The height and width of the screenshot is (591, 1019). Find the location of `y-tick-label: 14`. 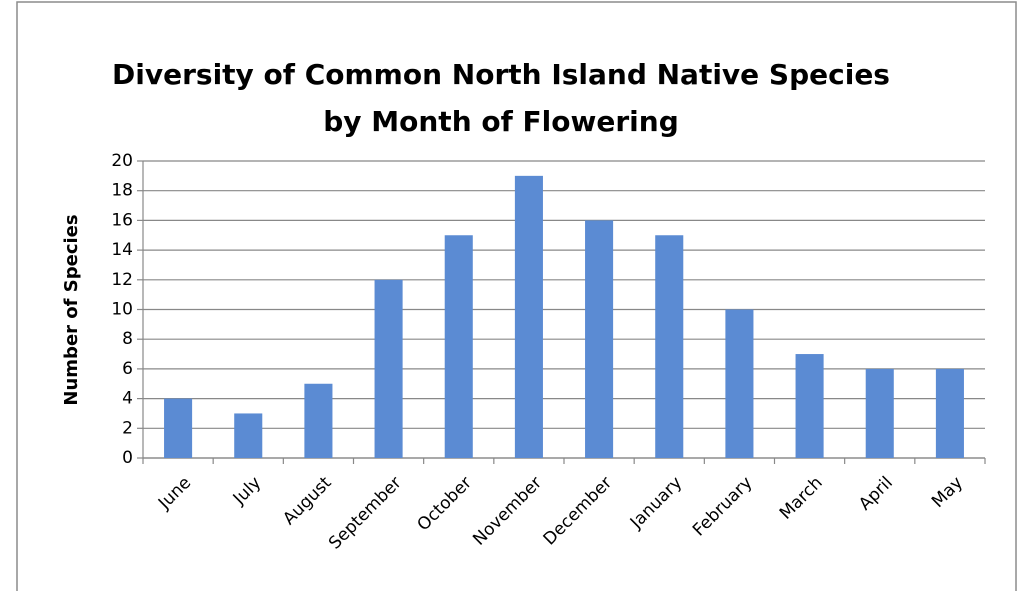

y-tick-label: 14 is located at coordinates (122, 250).